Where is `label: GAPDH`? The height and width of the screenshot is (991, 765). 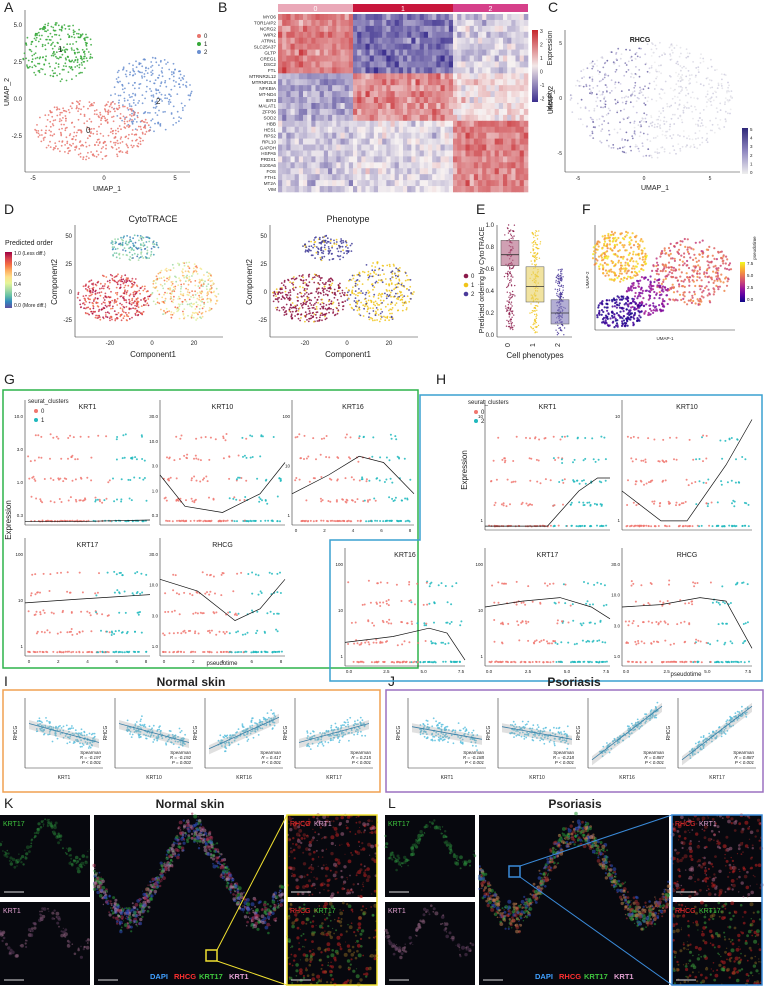
label: GAPDH is located at coordinates (268, 147).